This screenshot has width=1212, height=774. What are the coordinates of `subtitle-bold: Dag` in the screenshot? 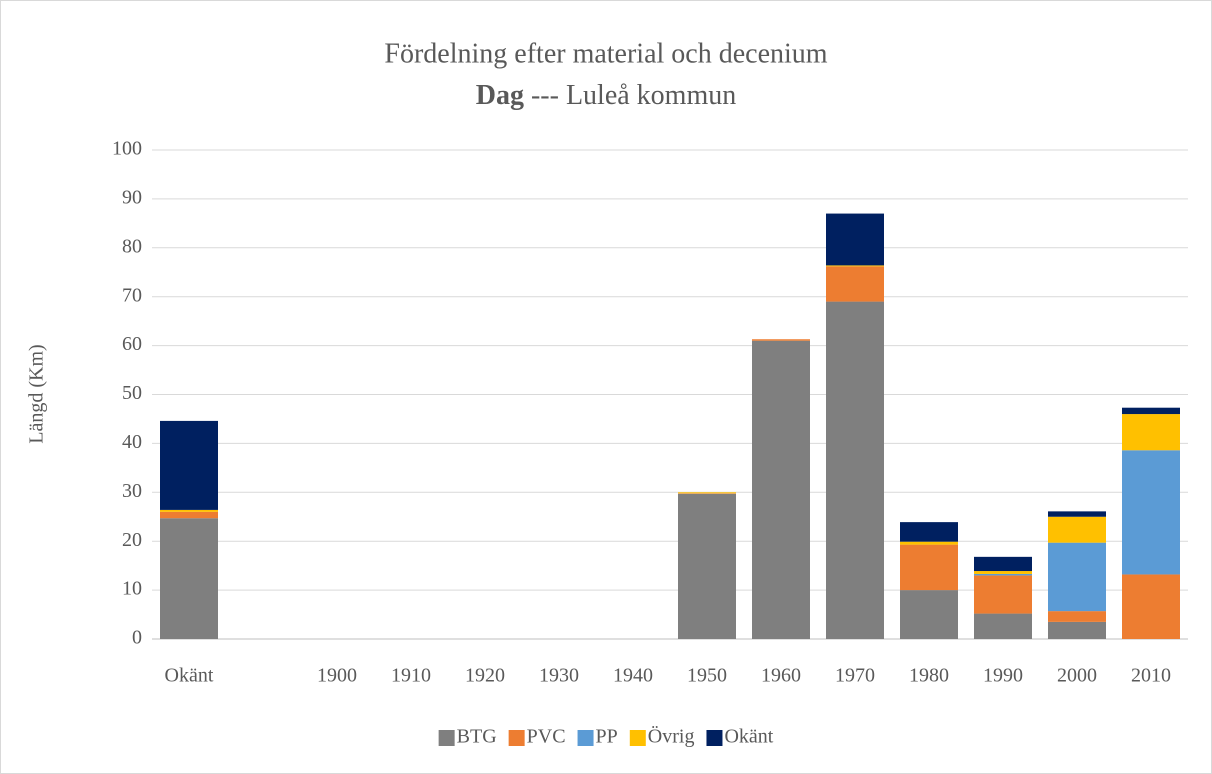 It's located at (500, 95).